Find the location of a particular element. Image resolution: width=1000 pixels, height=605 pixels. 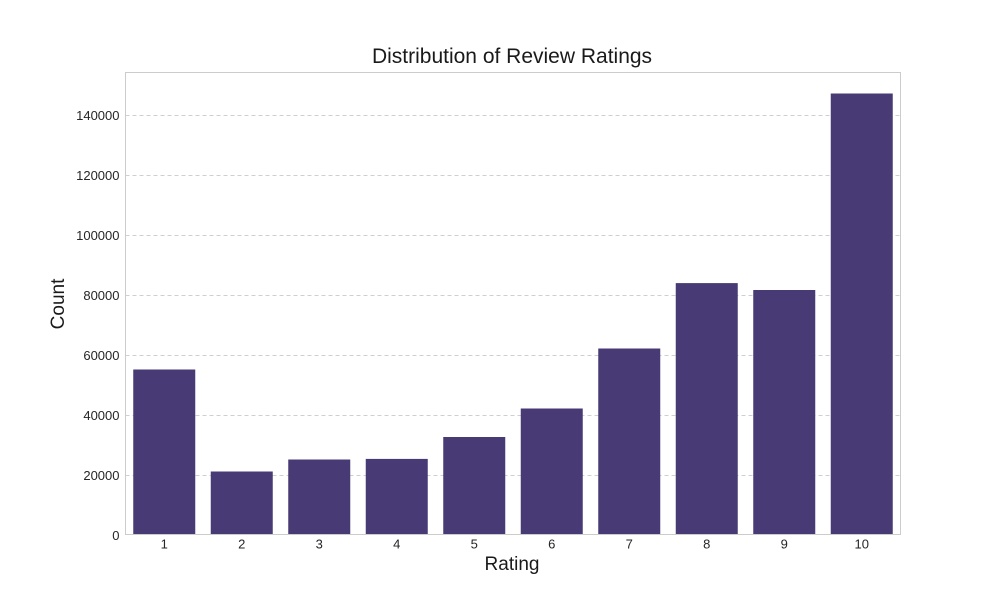

y-tick-label: 40000 is located at coordinates (101, 415).